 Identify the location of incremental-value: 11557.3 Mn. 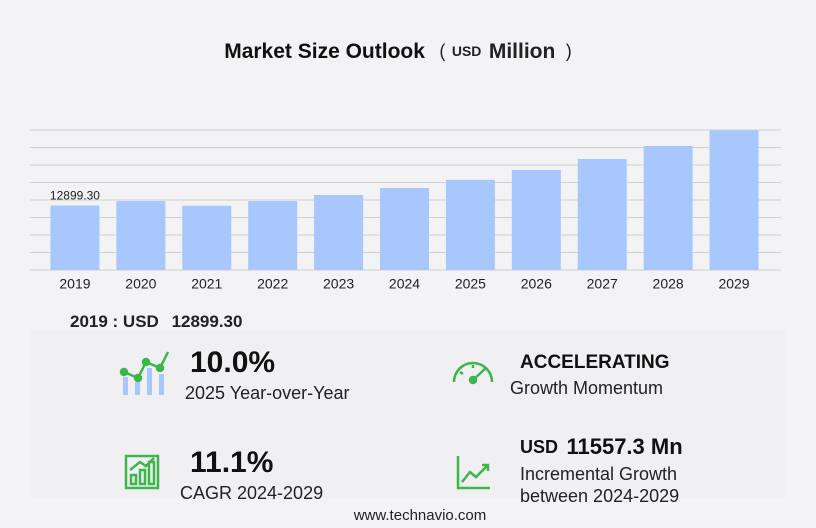
(624, 446).